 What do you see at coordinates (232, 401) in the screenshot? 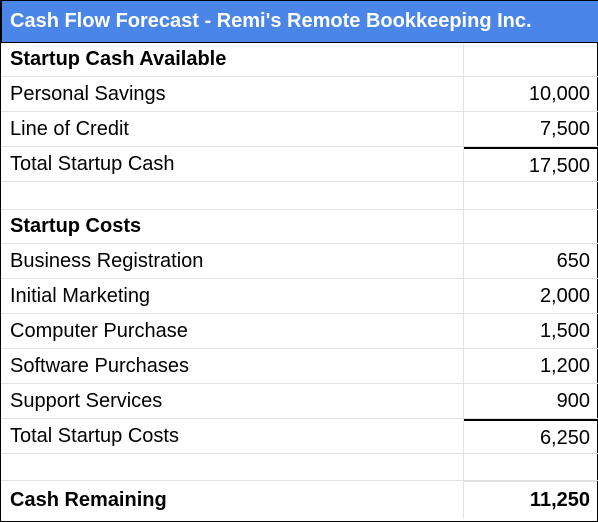
I see `item-label: Support Services` at bounding box center [232, 401].